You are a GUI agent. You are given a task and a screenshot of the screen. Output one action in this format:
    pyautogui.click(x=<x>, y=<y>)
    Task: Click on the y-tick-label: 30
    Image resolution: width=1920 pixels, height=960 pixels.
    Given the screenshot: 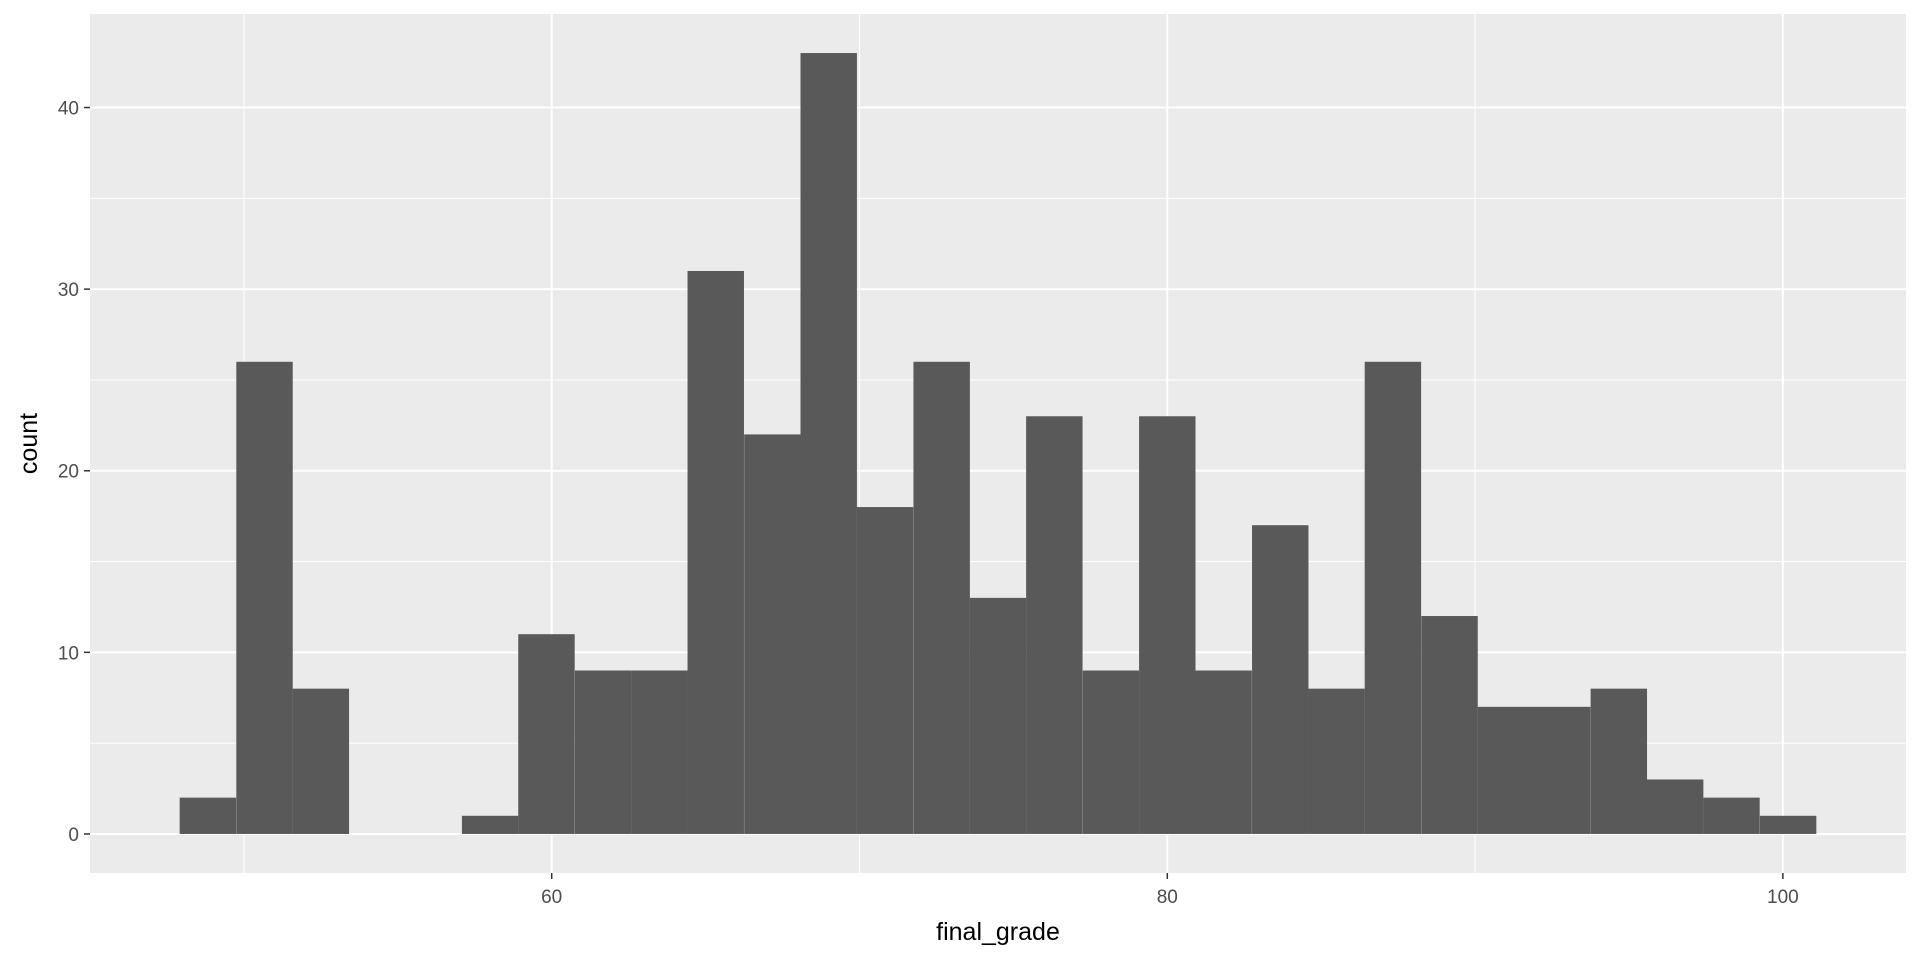 What is the action you would take?
    pyautogui.click(x=68, y=290)
    